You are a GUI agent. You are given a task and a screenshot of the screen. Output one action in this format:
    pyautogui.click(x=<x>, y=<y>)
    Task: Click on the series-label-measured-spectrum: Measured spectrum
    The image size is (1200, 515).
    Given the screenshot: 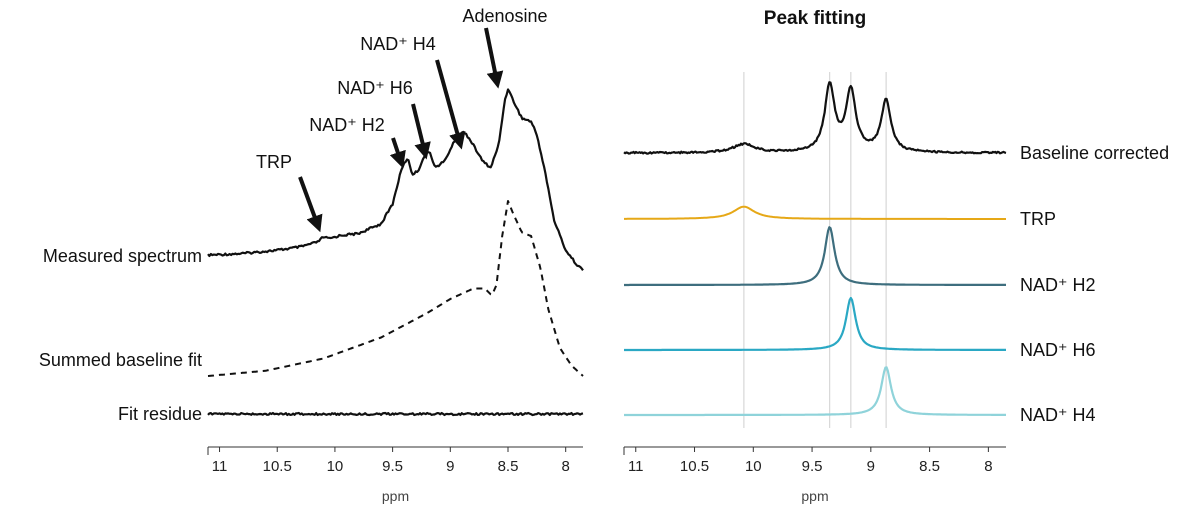 What is the action you would take?
    pyautogui.click(x=122, y=256)
    